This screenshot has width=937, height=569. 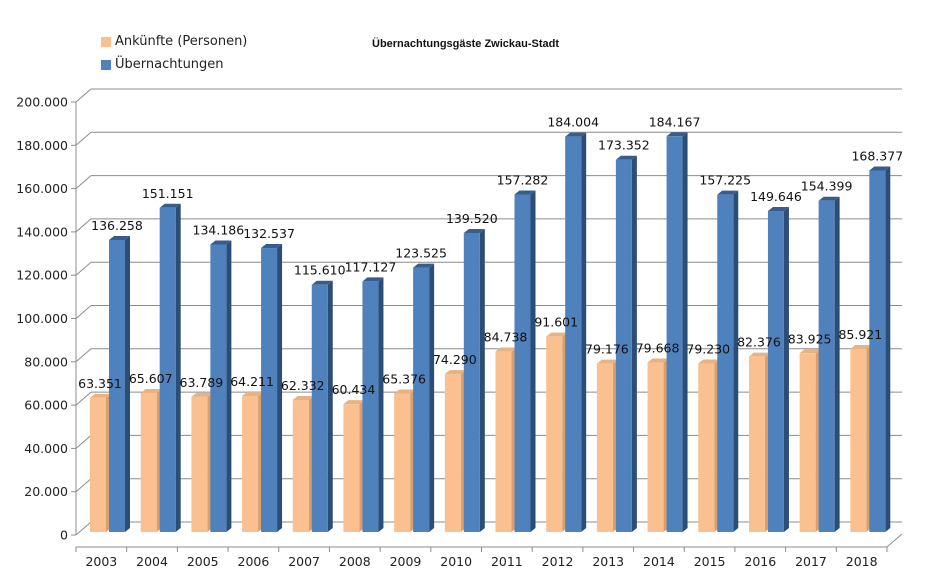 I want to click on x-tick-label: 2004, so click(x=152, y=561).